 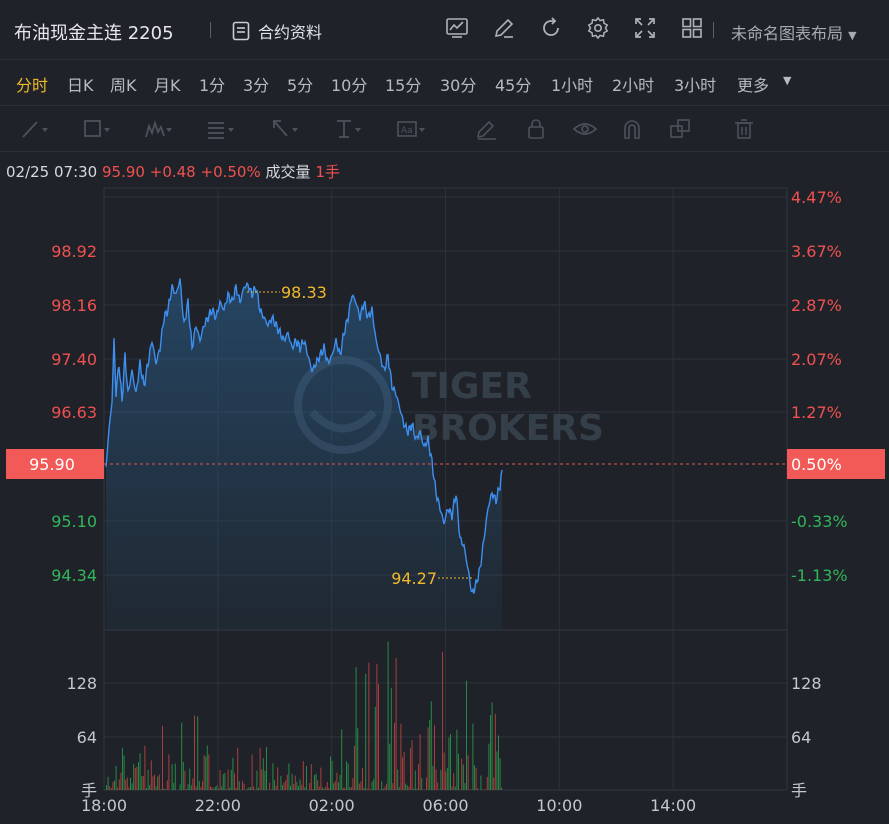 What do you see at coordinates (221, 129) in the screenshot?
I see `fibonacci-tool-icon` at bounding box center [221, 129].